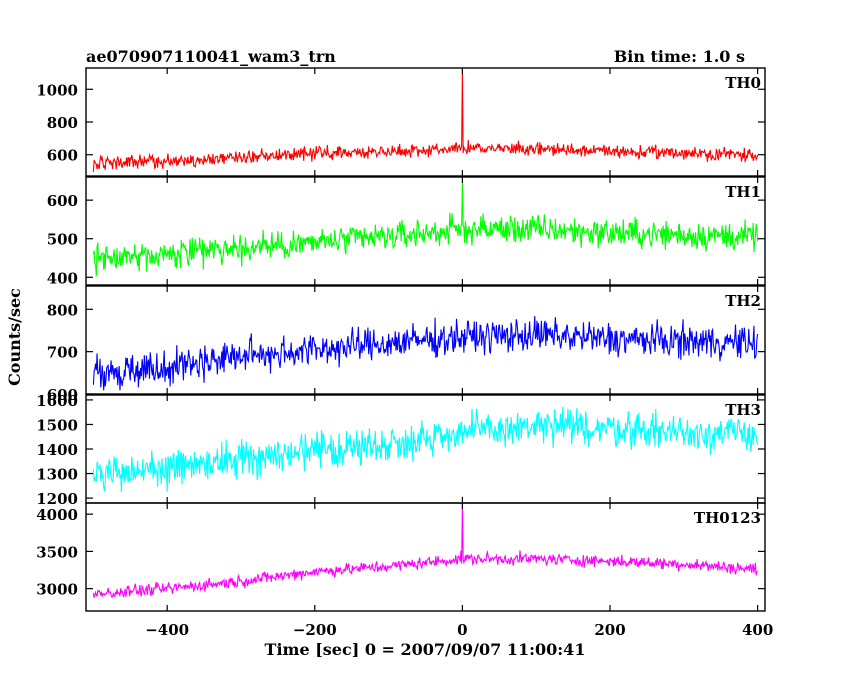  What do you see at coordinates (57, 590) in the screenshot?
I see `y-tick-label: 3000` at bounding box center [57, 590].